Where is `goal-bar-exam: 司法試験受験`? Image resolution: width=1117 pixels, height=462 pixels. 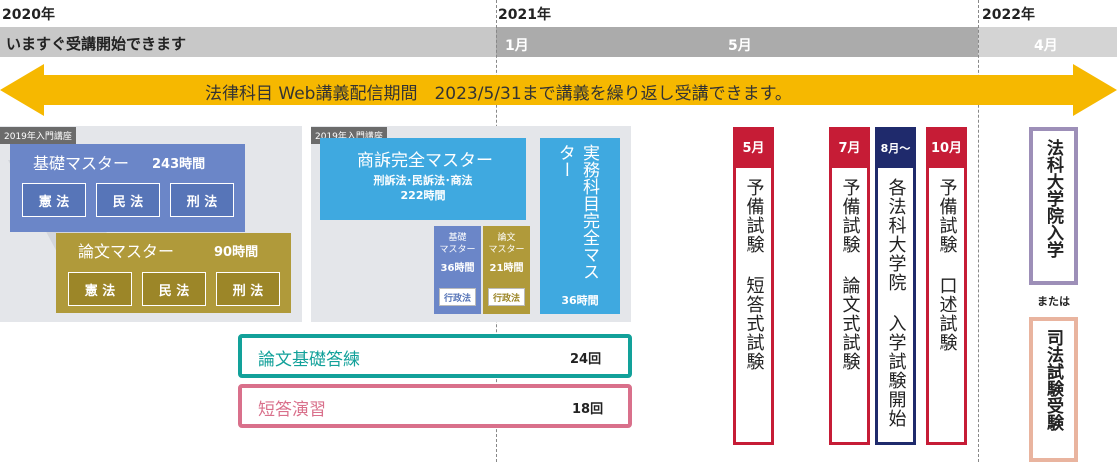 goal-bar-exam: 司法試験受験 is located at coordinates (1053, 389).